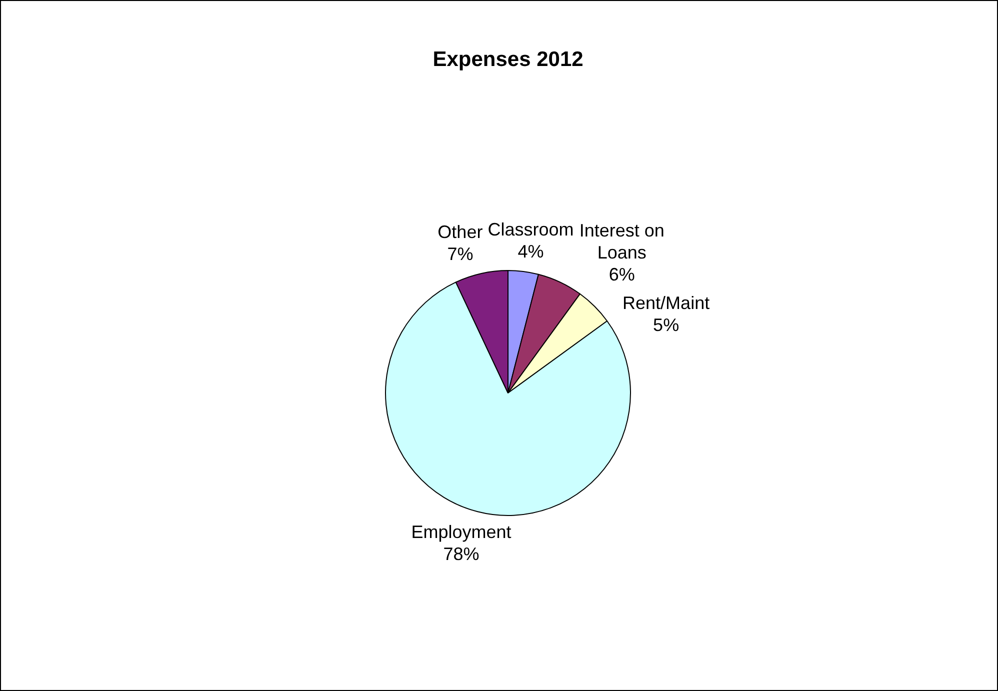  What do you see at coordinates (531, 229) in the screenshot?
I see `slice-label: Classroom` at bounding box center [531, 229].